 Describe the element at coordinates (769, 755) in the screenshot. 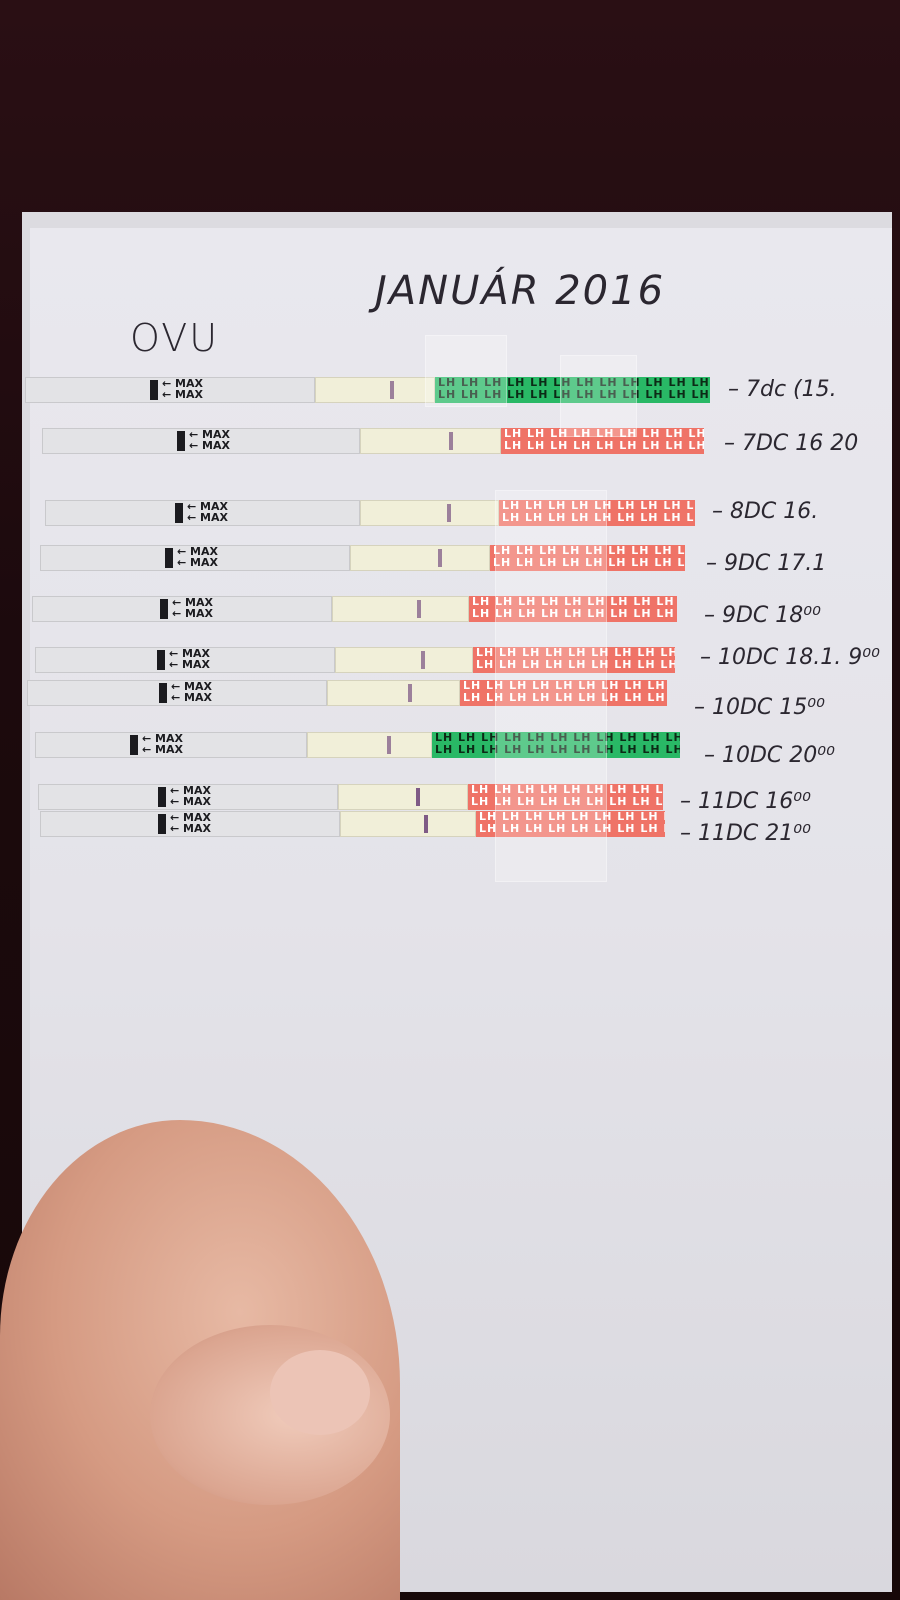

I see `handwritten-strip-label: – 10DC 20⁰⁰` at that location.